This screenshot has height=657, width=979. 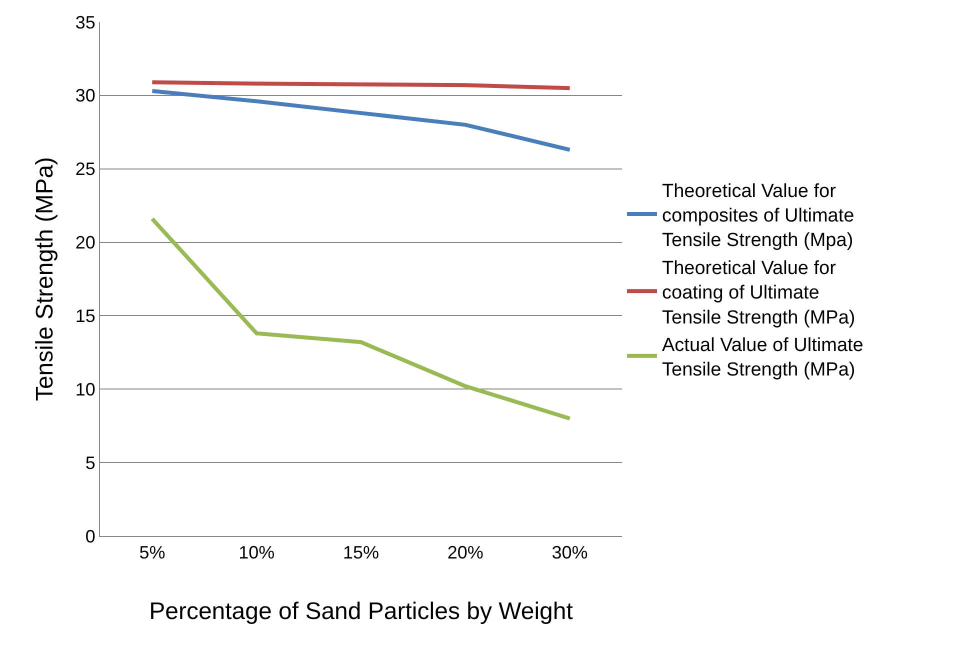 I want to click on x-tick-label: 30%, so click(x=570, y=552).